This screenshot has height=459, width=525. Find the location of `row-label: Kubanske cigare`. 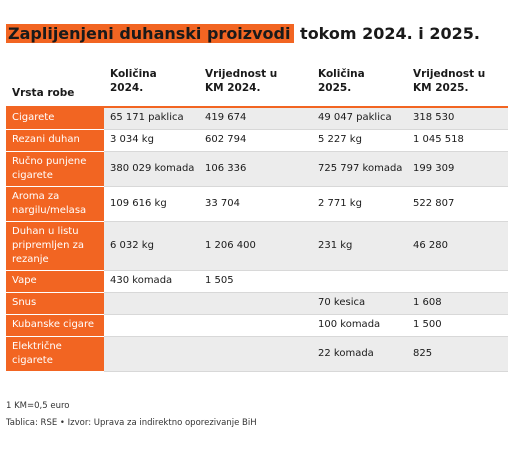

row-label: Kubanske cigare is located at coordinates (55, 325).